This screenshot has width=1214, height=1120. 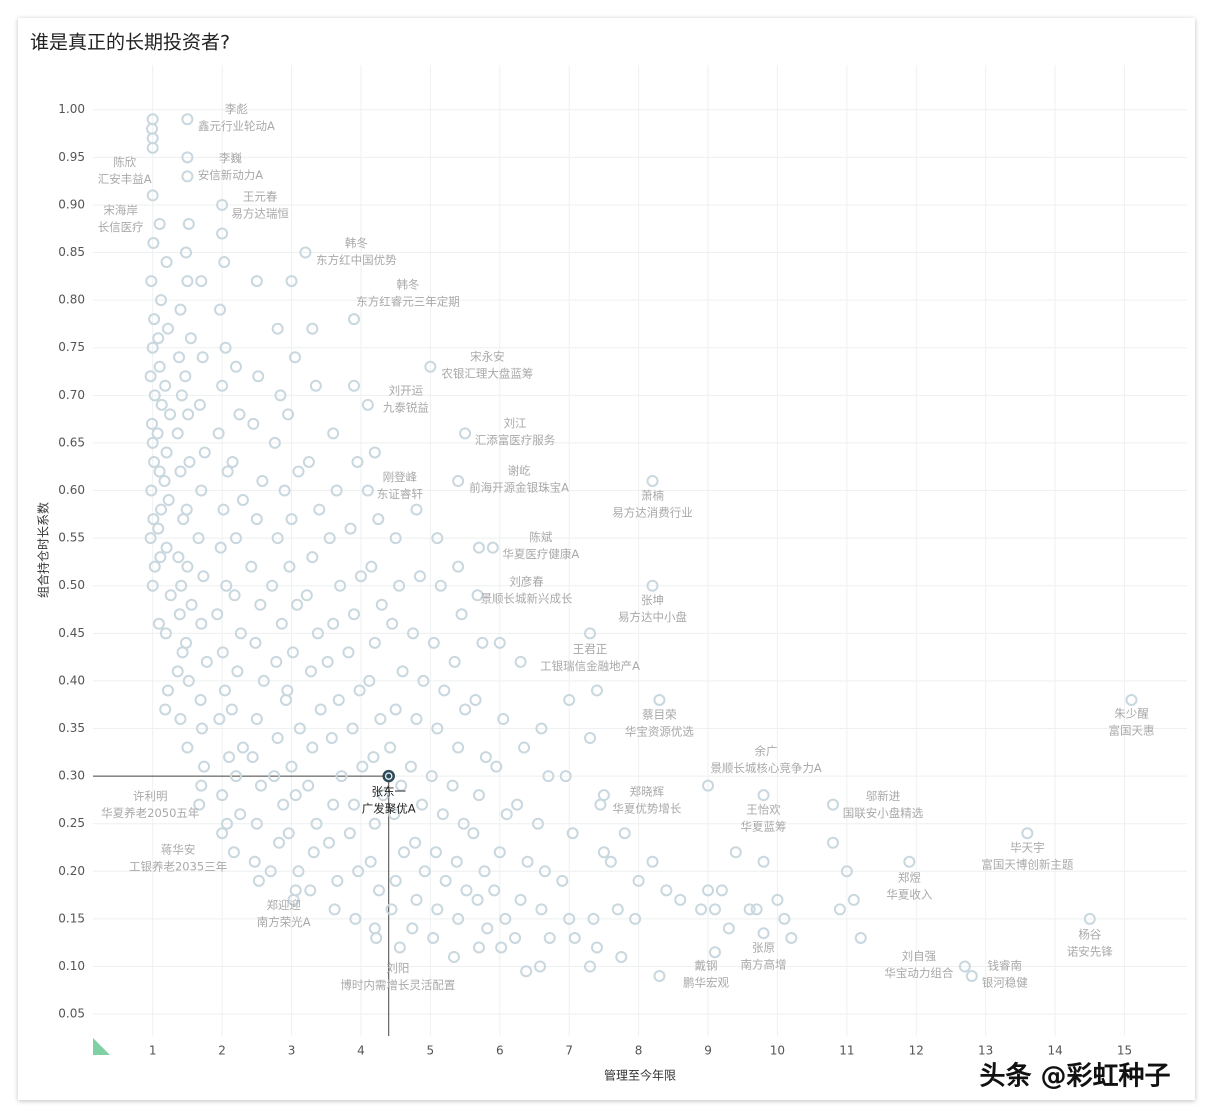 I want to click on point-label-fund: 华夏蓝筹, so click(x=764, y=827).